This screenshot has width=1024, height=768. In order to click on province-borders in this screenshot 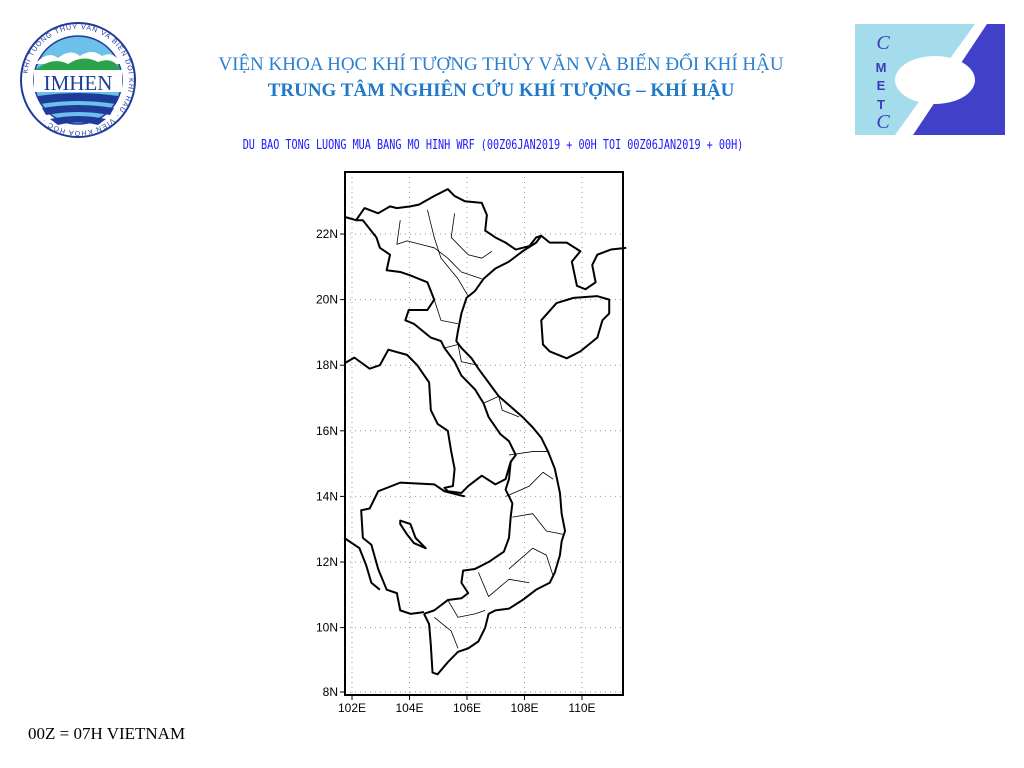, I will do `click(480, 429)`.